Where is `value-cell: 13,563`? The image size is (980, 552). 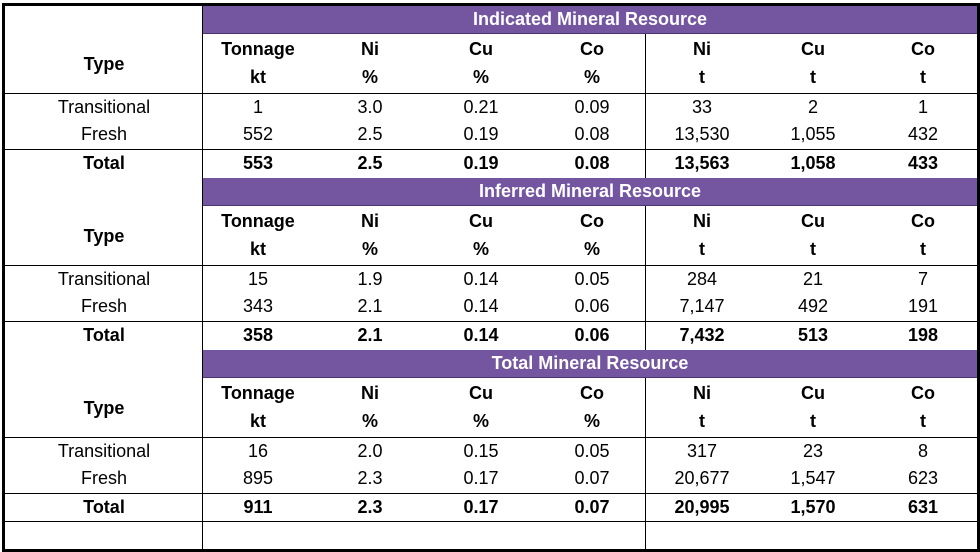
value-cell: 13,563 is located at coordinates (702, 163).